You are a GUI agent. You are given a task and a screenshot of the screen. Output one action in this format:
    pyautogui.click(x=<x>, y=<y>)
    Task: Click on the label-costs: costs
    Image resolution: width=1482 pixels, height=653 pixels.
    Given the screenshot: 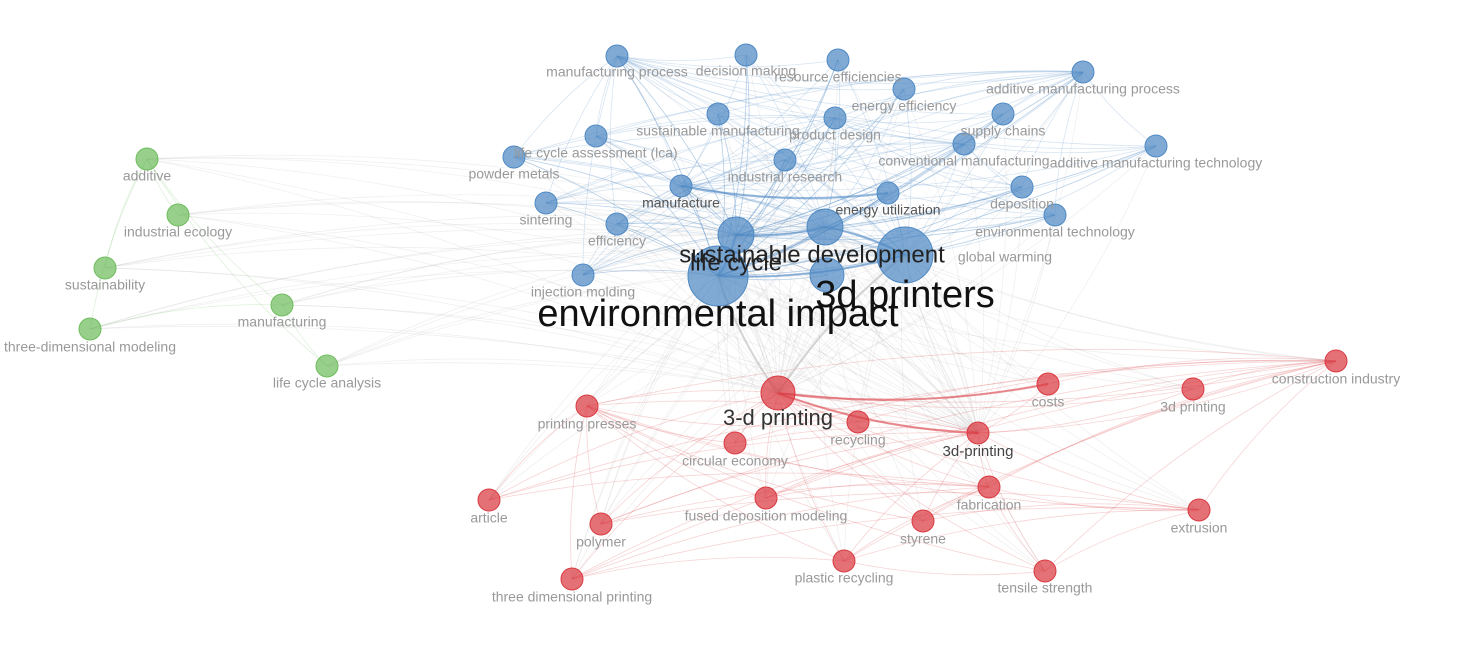 What is the action you would take?
    pyautogui.click(x=1048, y=402)
    